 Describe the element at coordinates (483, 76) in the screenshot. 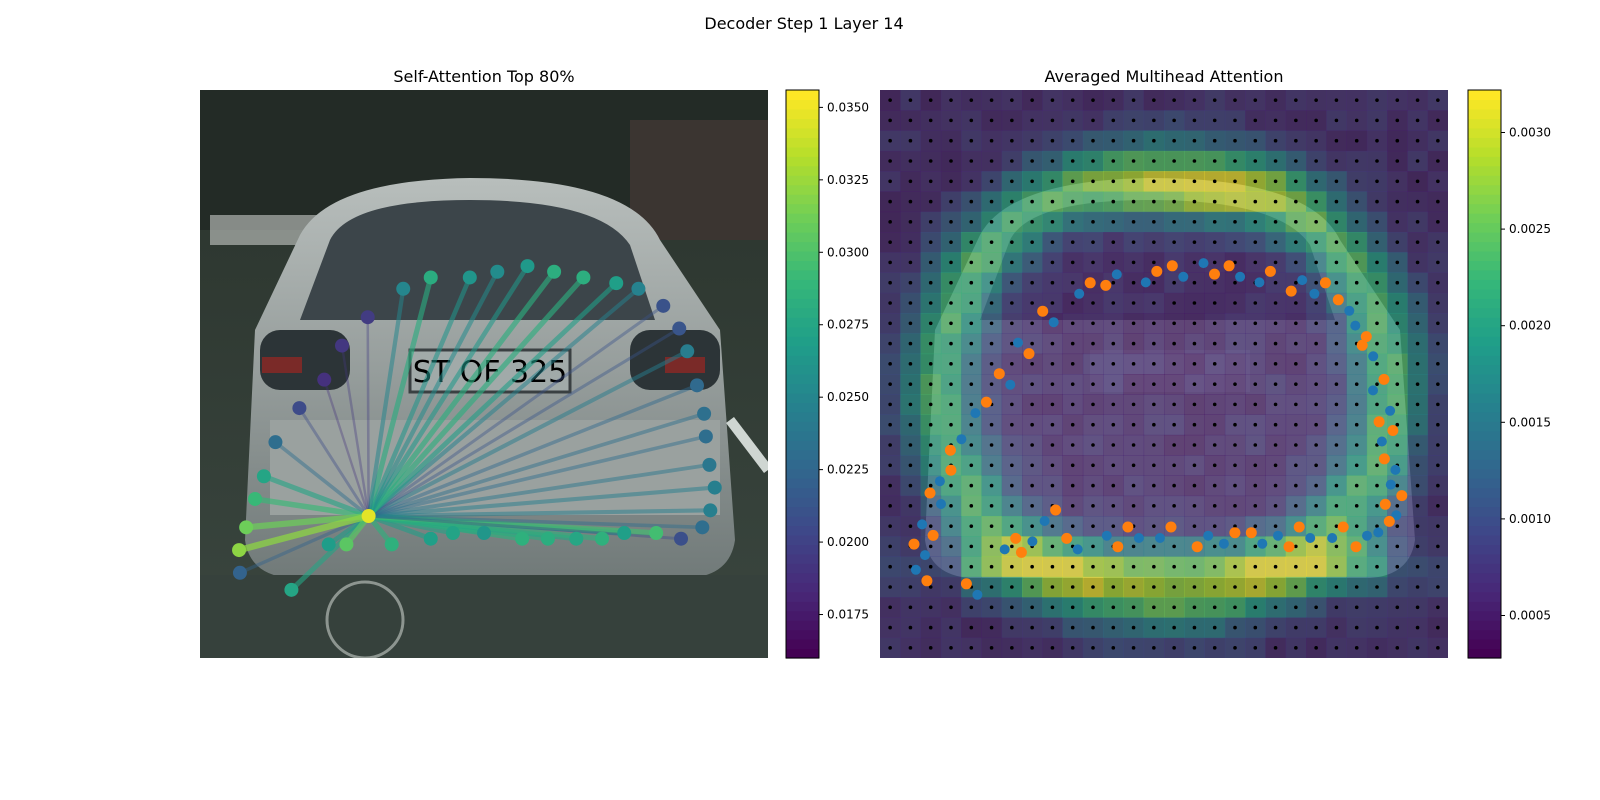

I see `self-attention-title: Self-Attention Top 80%` at that location.